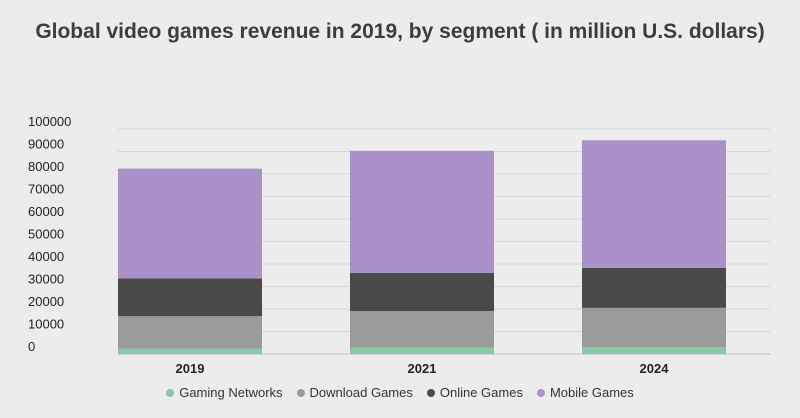 Image resolution: width=800 pixels, height=418 pixels. Describe the element at coordinates (361, 392) in the screenshot. I see `legend-label: Download Games` at that location.